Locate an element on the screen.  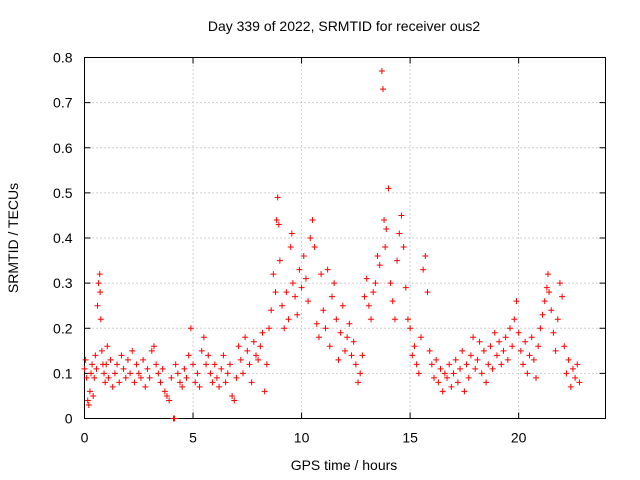
y-tick-label: 0.7 is located at coordinates (63, 103).